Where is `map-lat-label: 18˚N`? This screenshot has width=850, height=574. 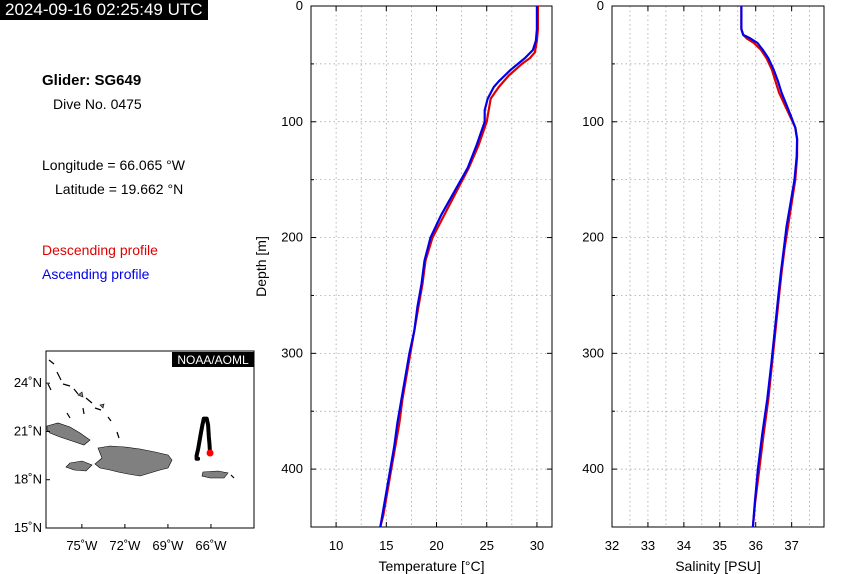 map-lat-label: 18˚N is located at coordinates (28, 479).